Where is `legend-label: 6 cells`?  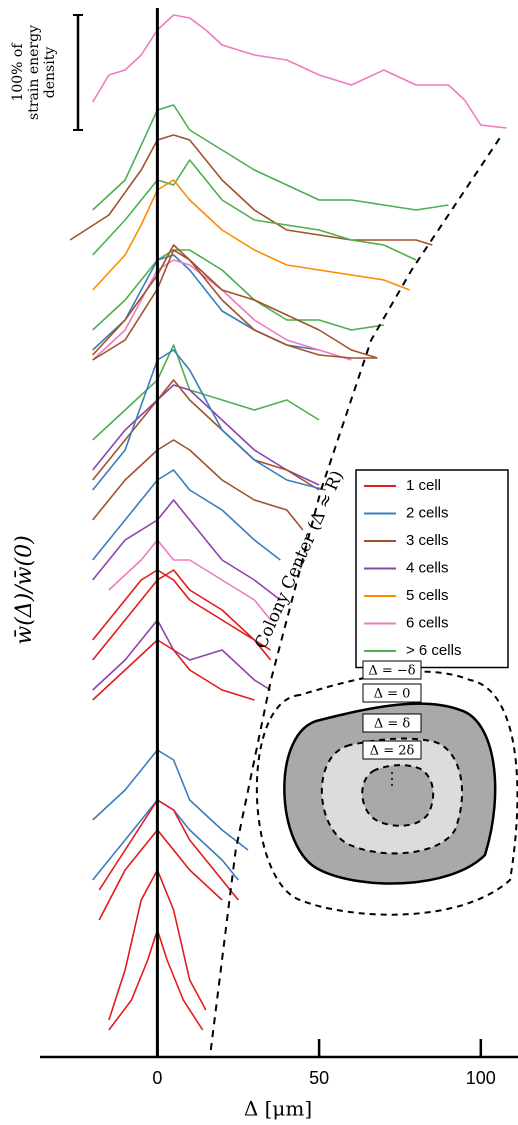
legend-label: 6 cells is located at coordinates (427, 622).